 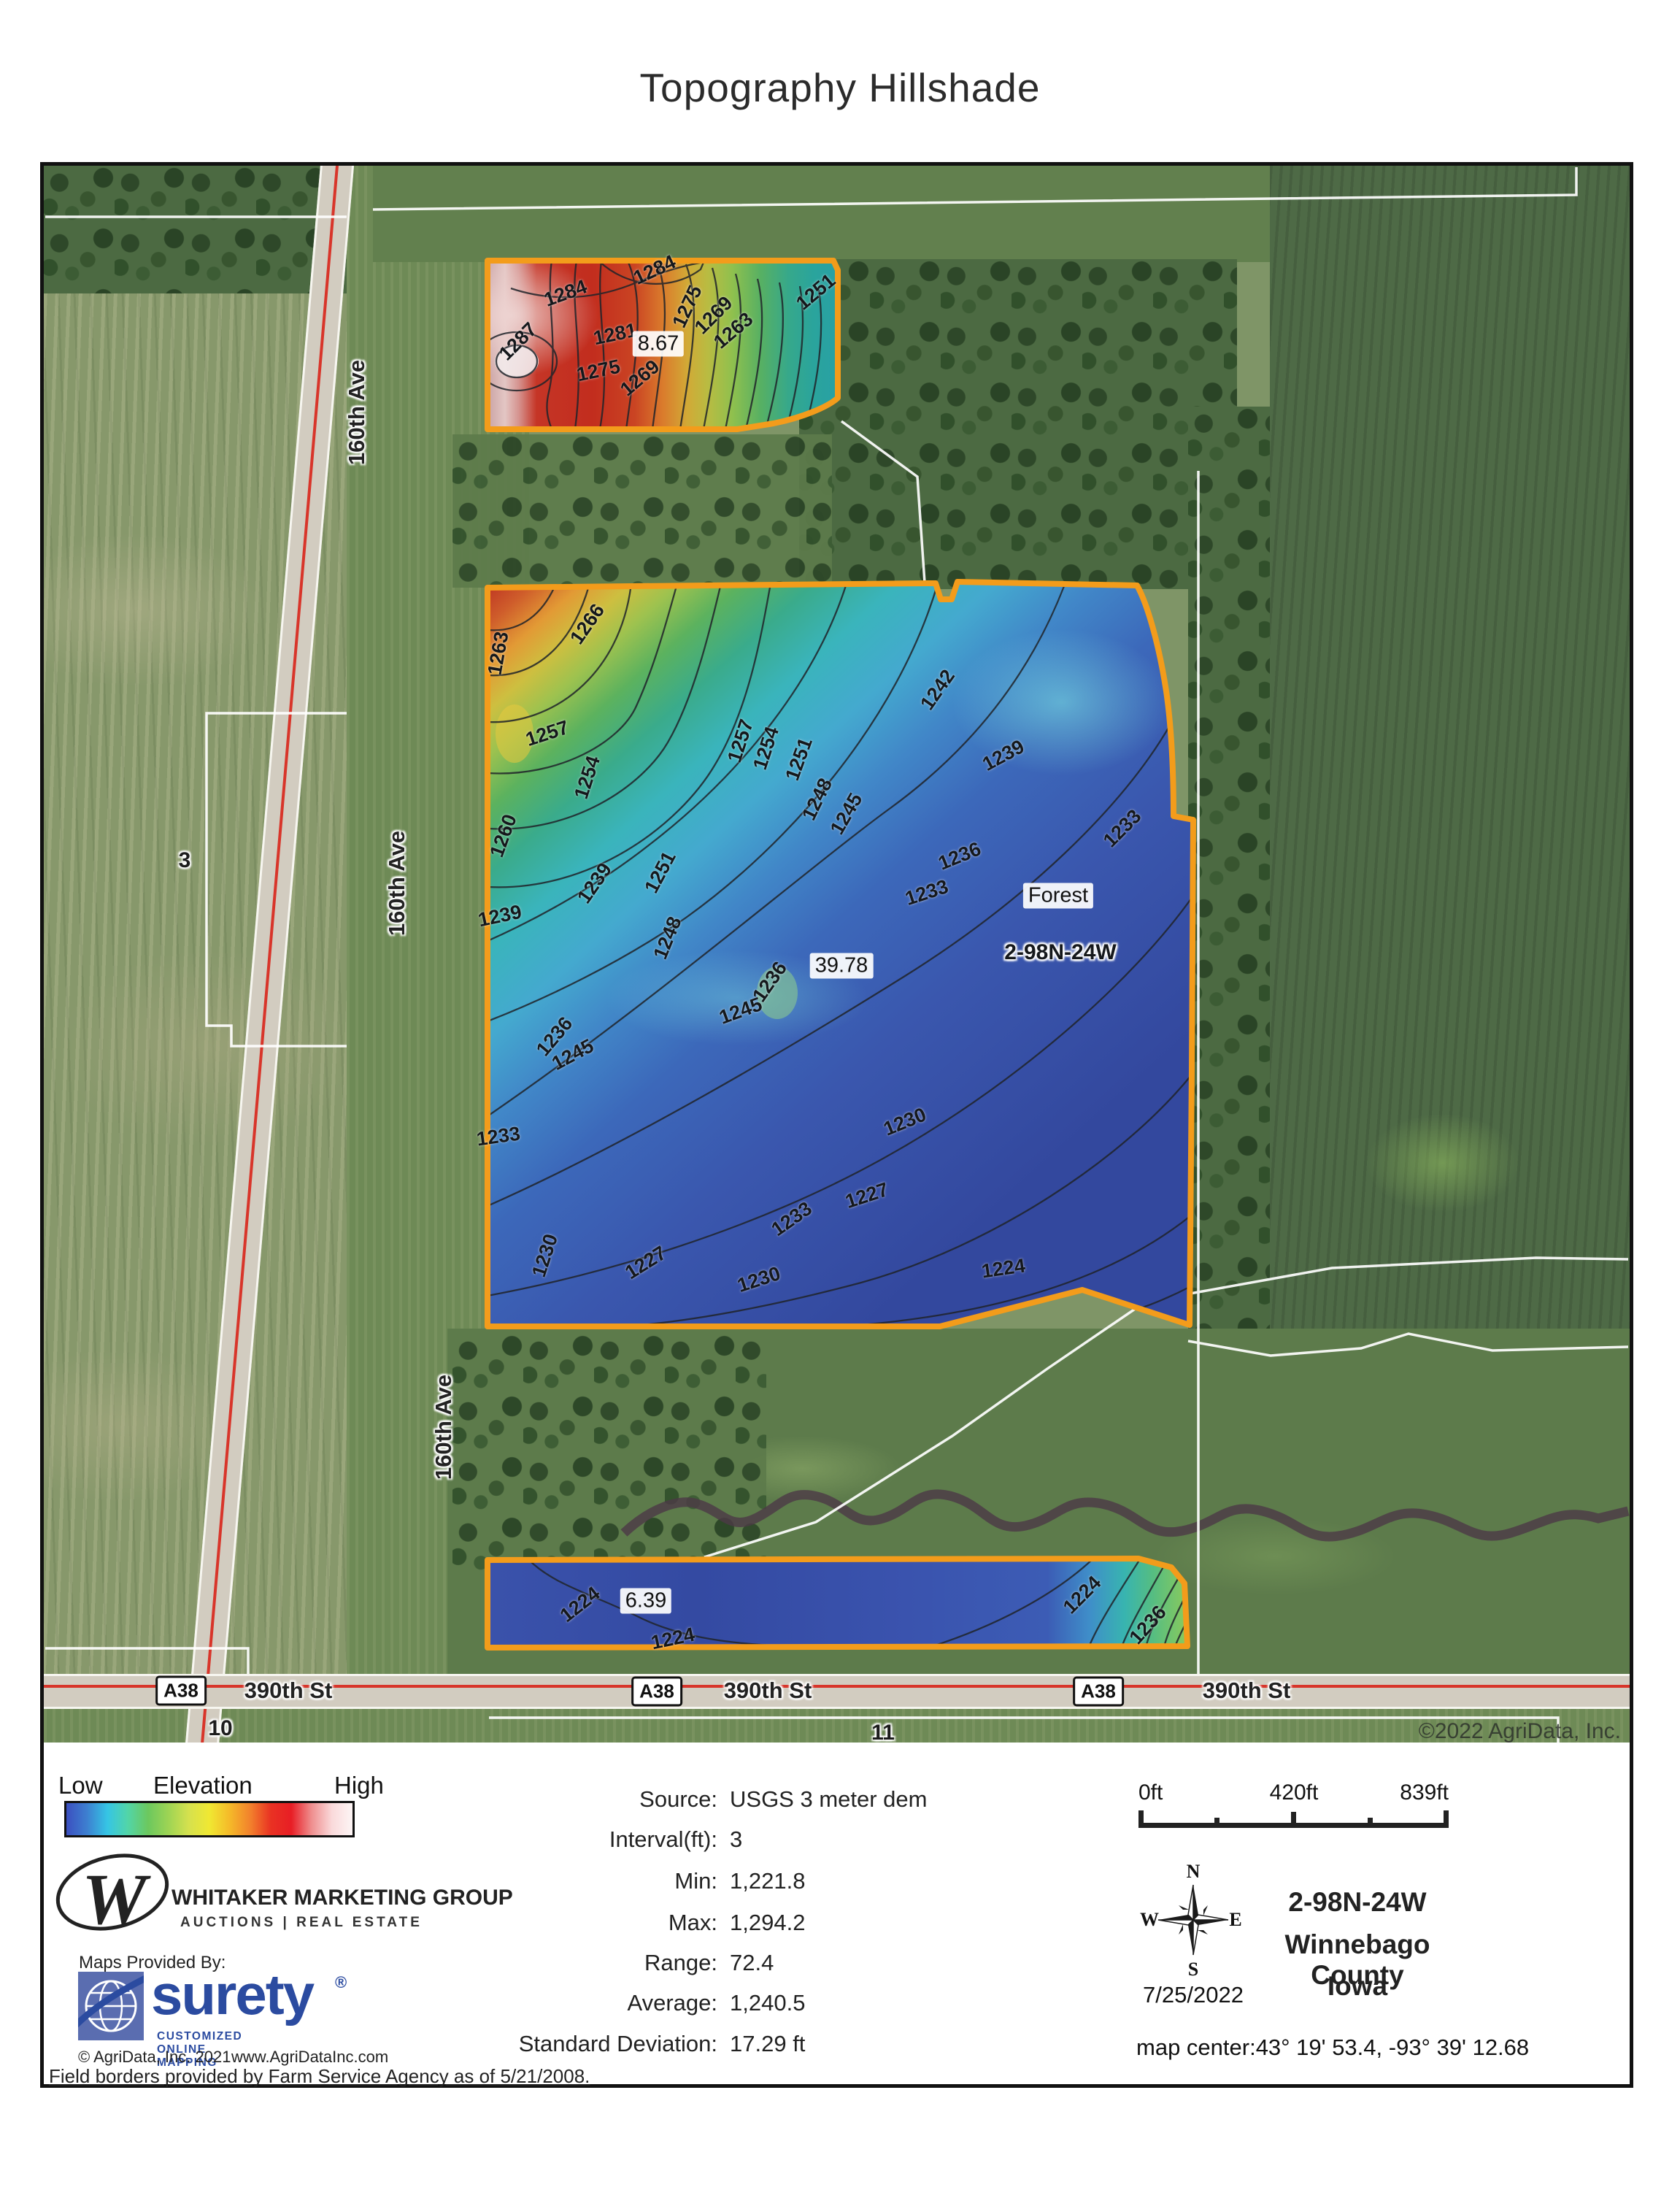 I want to click on compass-s: S, so click(x=1193, y=1969).